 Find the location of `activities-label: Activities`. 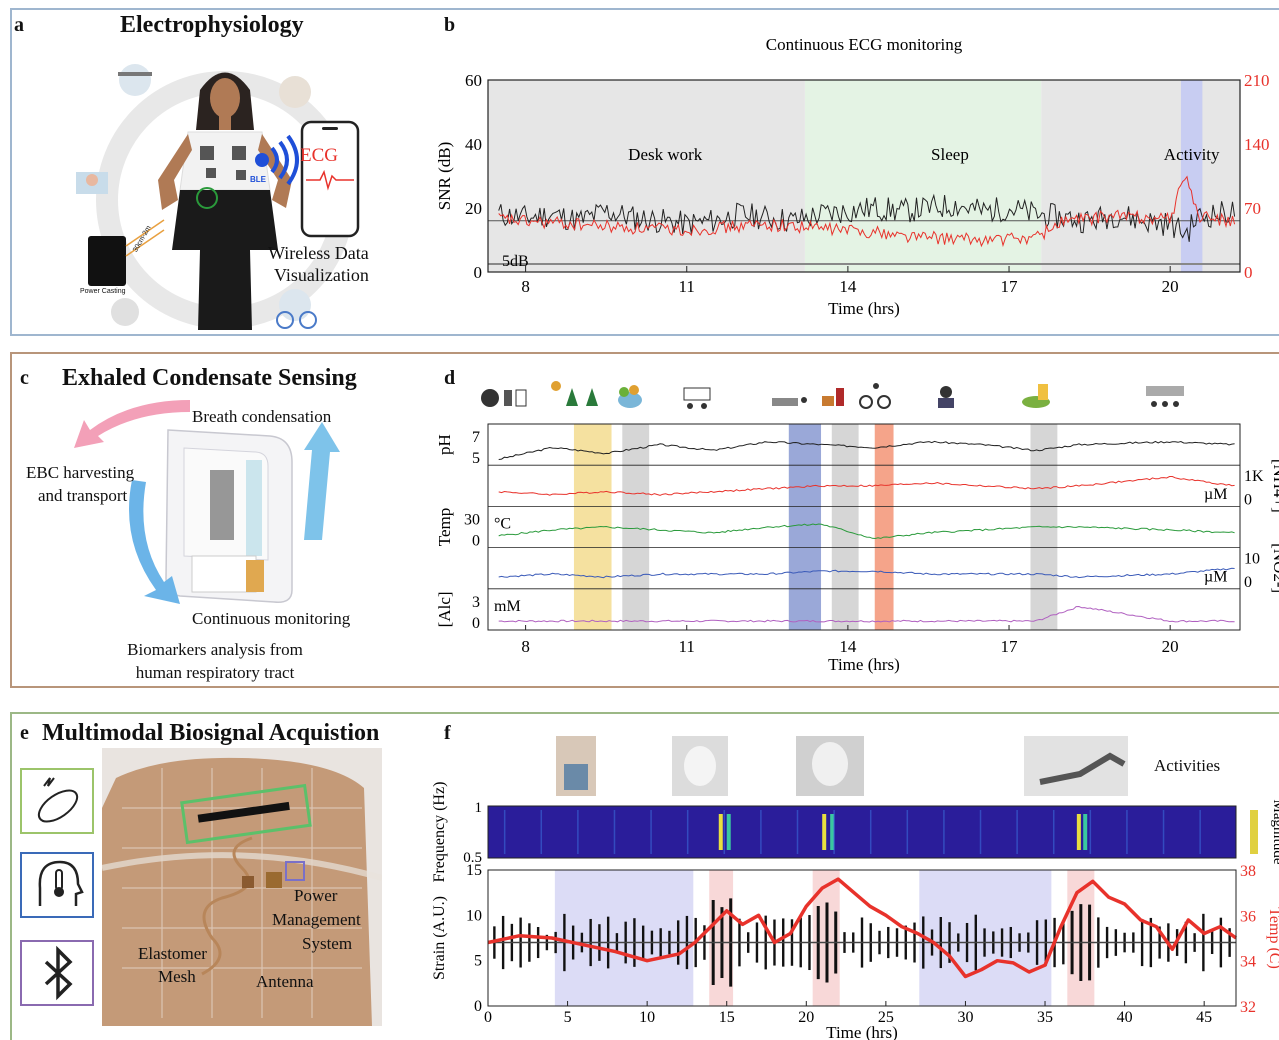

activities-label: Activities is located at coordinates (1187, 765).